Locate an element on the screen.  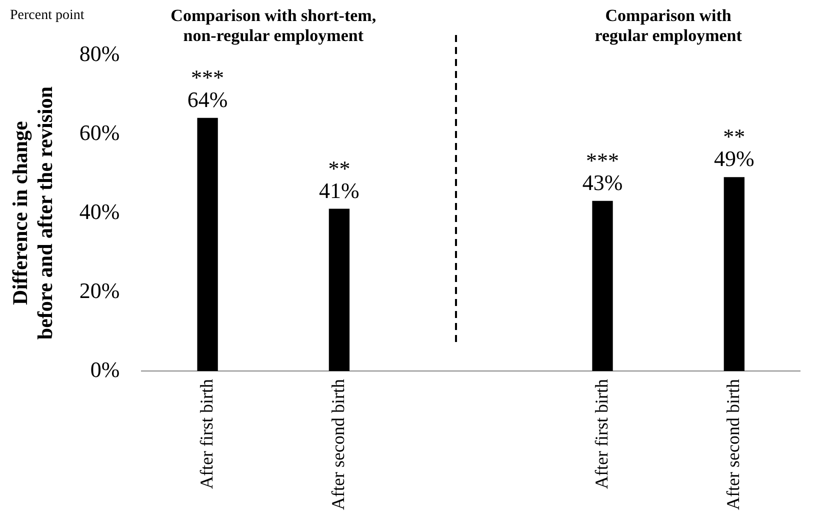
data-label: *** 43% is located at coordinates (602, 171).